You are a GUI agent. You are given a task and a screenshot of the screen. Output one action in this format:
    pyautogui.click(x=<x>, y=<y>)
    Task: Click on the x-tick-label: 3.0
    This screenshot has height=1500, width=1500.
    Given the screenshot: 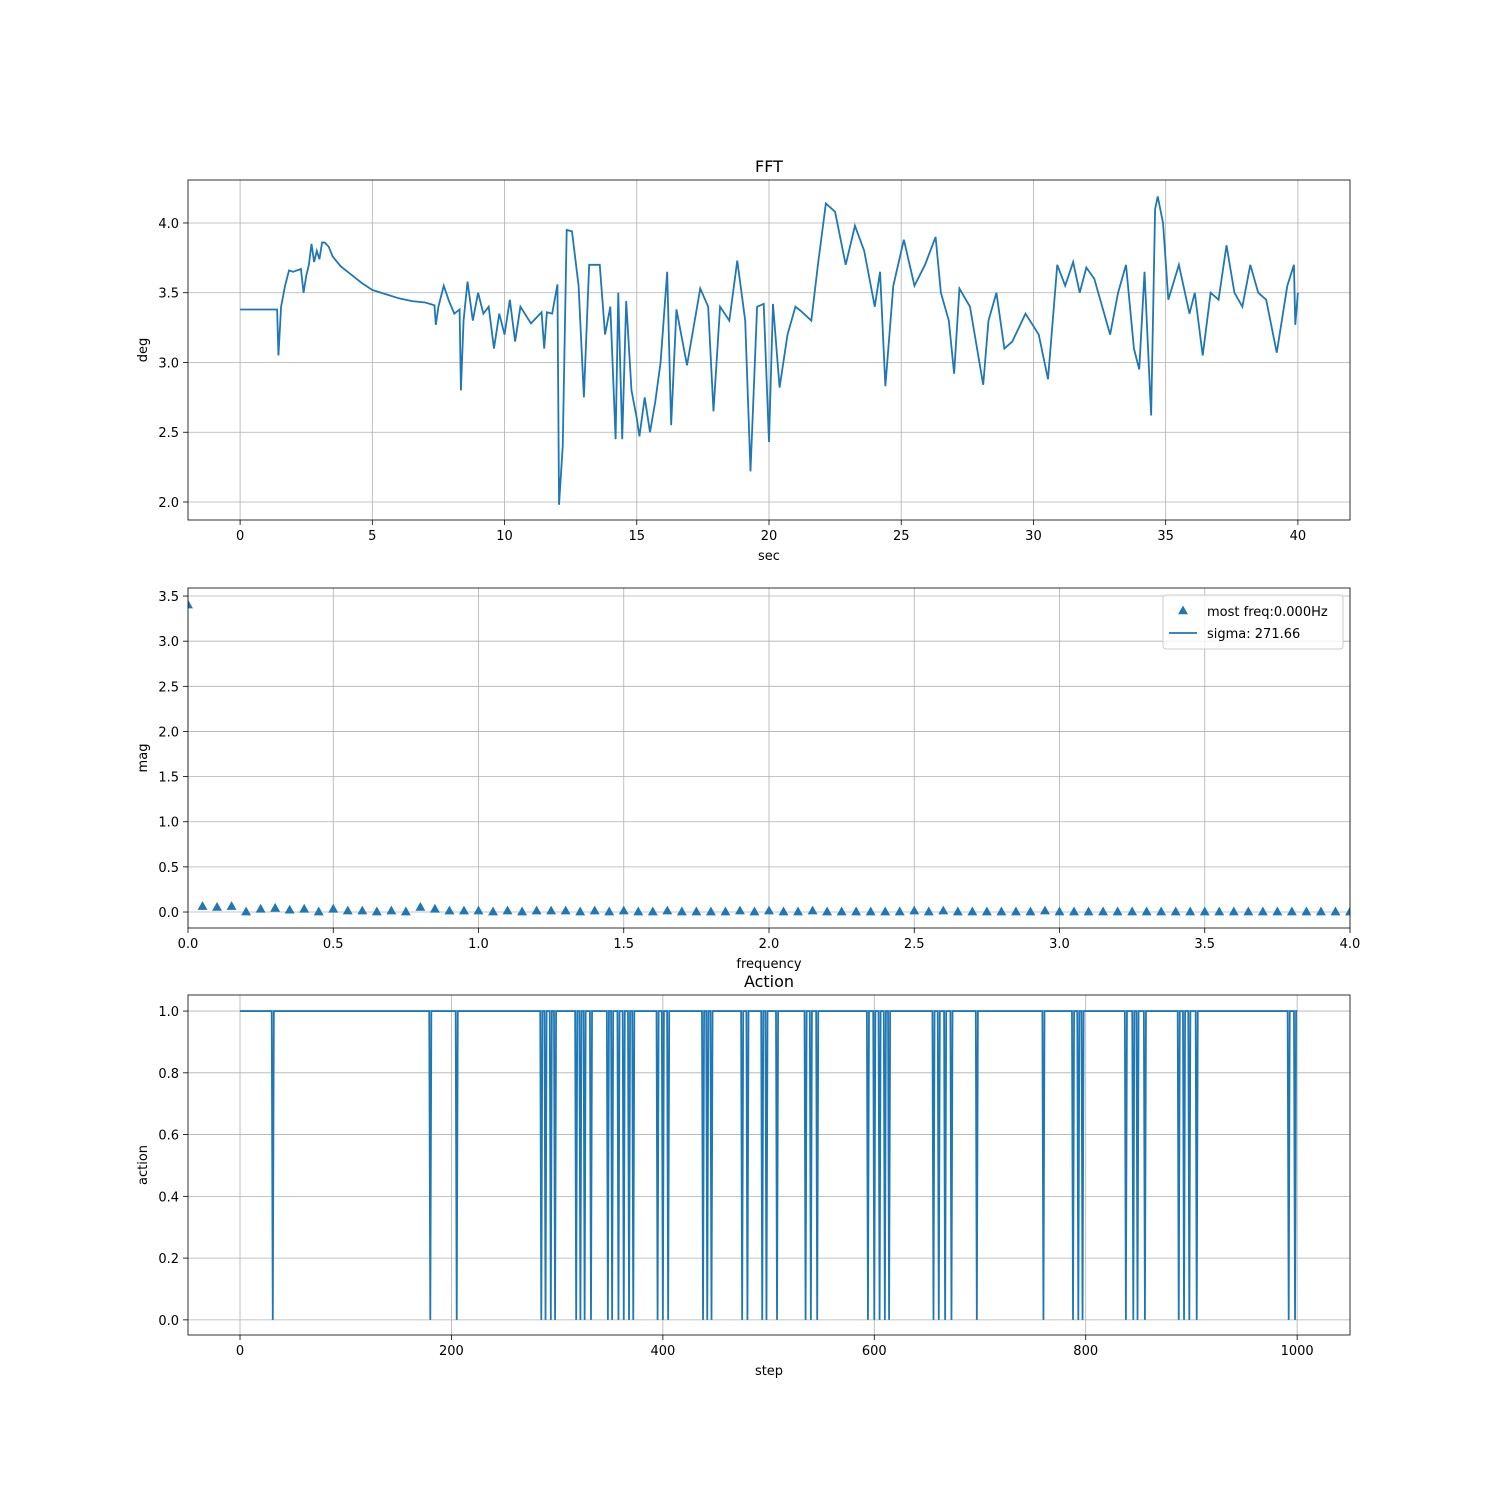 What is the action you would take?
    pyautogui.click(x=1059, y=944)
    